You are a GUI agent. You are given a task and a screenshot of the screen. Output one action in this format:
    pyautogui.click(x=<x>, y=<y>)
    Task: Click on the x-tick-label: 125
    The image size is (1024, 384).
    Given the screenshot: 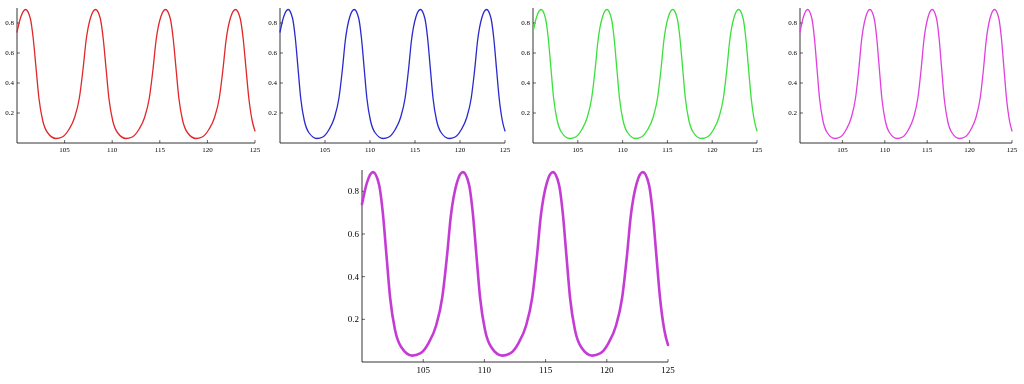 What is the action you would take?
    pyautogui.click(x=668, y=370)
    